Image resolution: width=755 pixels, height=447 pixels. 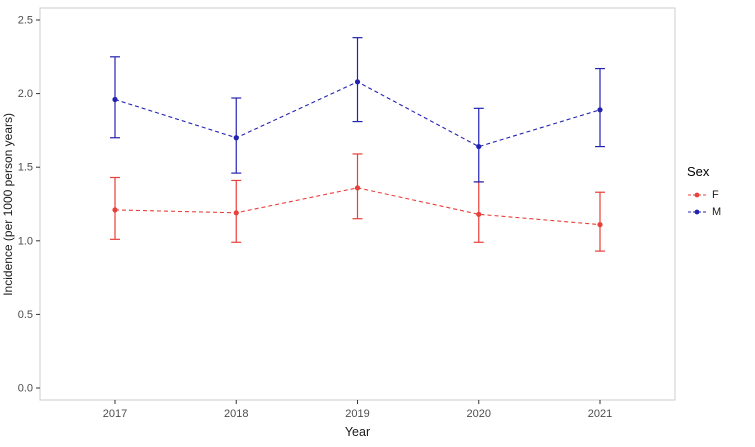 I want to click on legend-entry-m: M, so click(x=704, y=212).